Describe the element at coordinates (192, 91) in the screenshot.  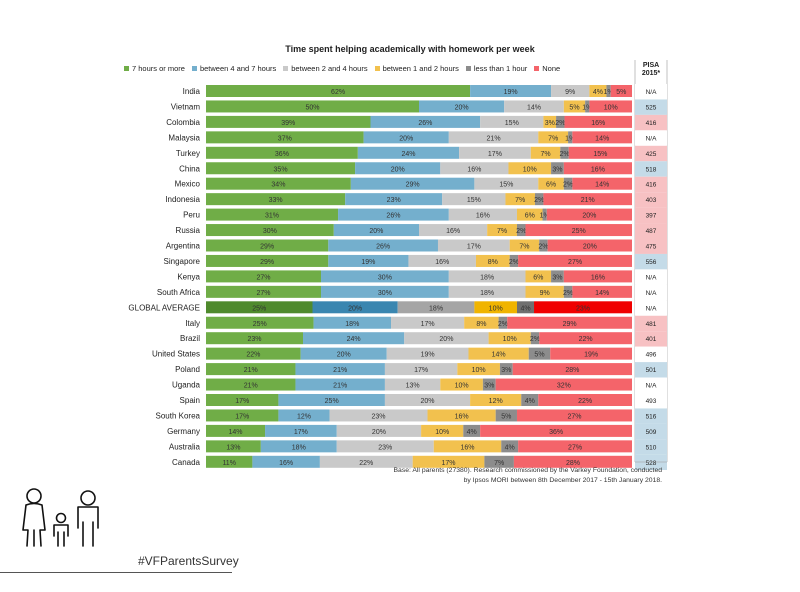
I see `category-label: India` at that location.